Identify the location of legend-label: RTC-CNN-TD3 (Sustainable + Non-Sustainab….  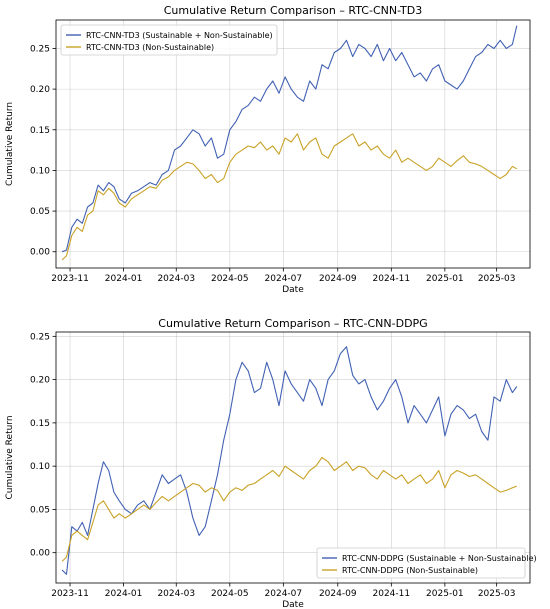
(179, 35).